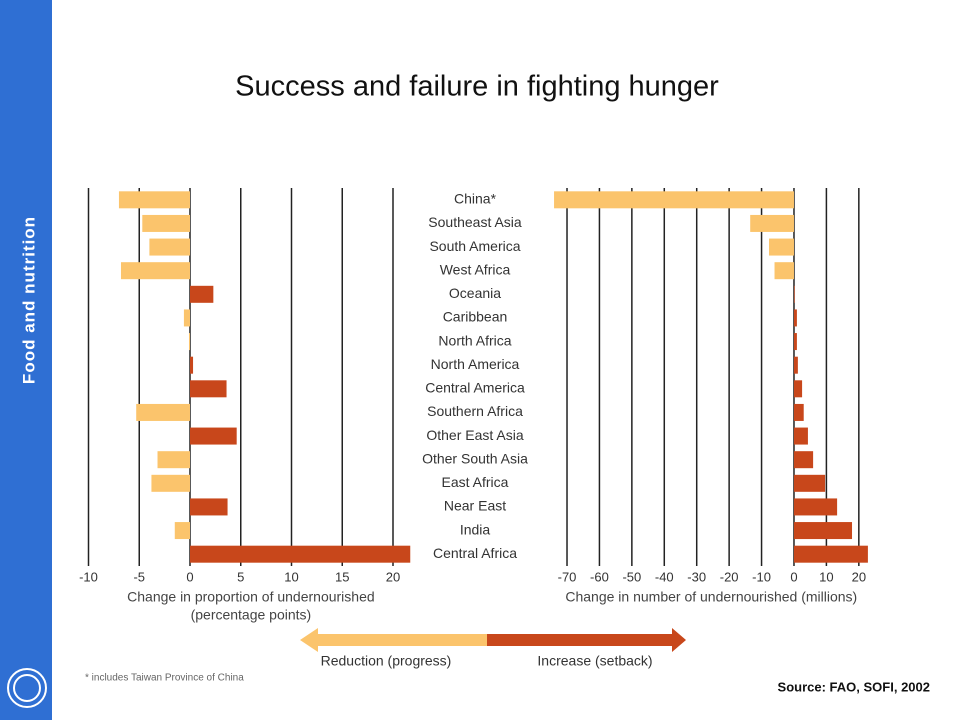  I want to click on category-label: North America, so click(475, 364).